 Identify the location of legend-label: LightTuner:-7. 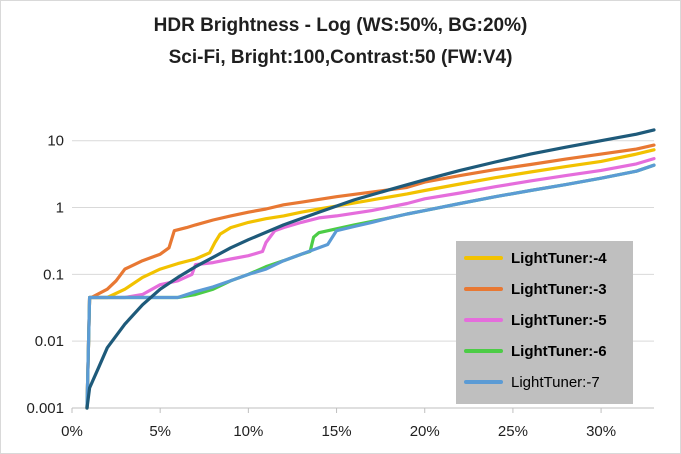
(555, 382).